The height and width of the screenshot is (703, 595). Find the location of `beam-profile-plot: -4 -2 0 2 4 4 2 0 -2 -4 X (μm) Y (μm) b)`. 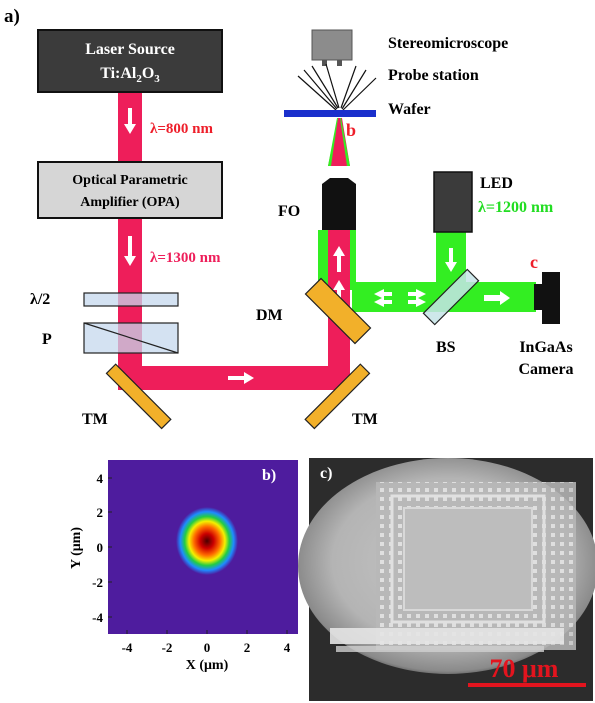

beam-profile-plot: -4 -2 0 2 4 4 2 0 -2 -4 X (μm) Y (μm) b) is located at coordinates (183, 566).